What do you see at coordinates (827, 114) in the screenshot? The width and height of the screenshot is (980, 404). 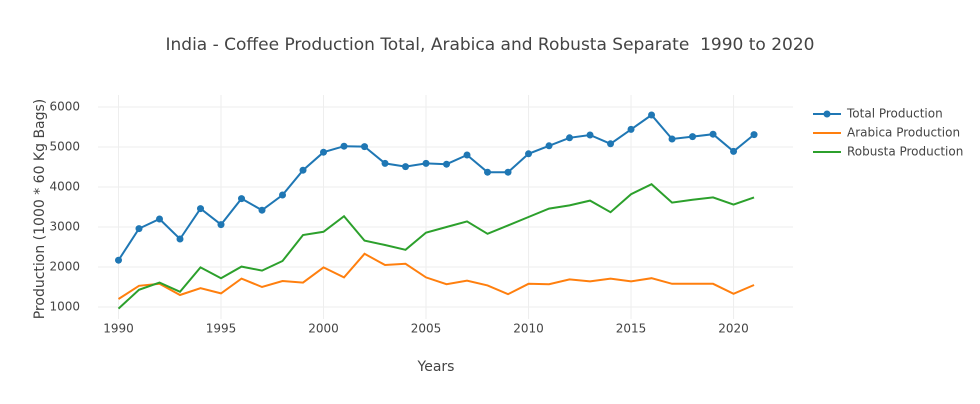 I see `legend-marker` at bounding box center [827, 114].